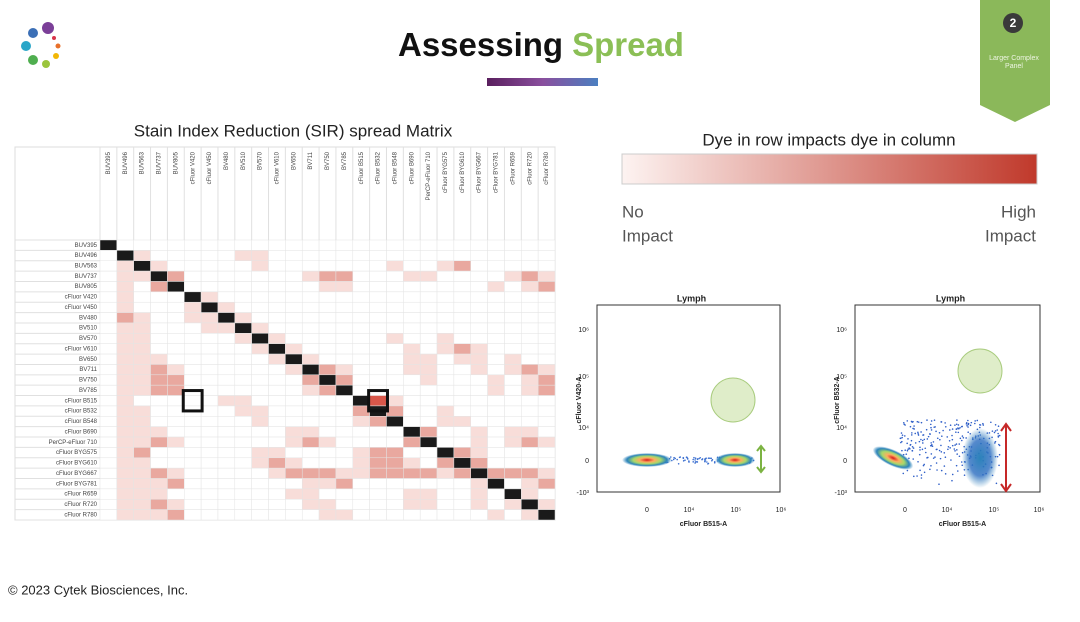 The width and height of the screenshot is (1080, 622). What do you see at coordinates (480, 172) in the screenshot?
I see `column-label: cFluor BYG667` at bounding box center [480, 172].